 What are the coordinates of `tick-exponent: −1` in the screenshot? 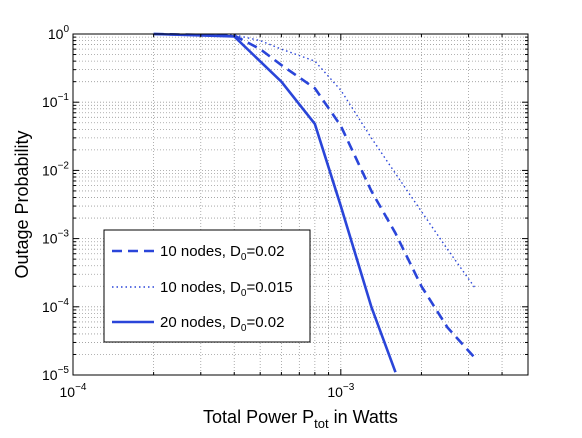 It's located at (64, 97).